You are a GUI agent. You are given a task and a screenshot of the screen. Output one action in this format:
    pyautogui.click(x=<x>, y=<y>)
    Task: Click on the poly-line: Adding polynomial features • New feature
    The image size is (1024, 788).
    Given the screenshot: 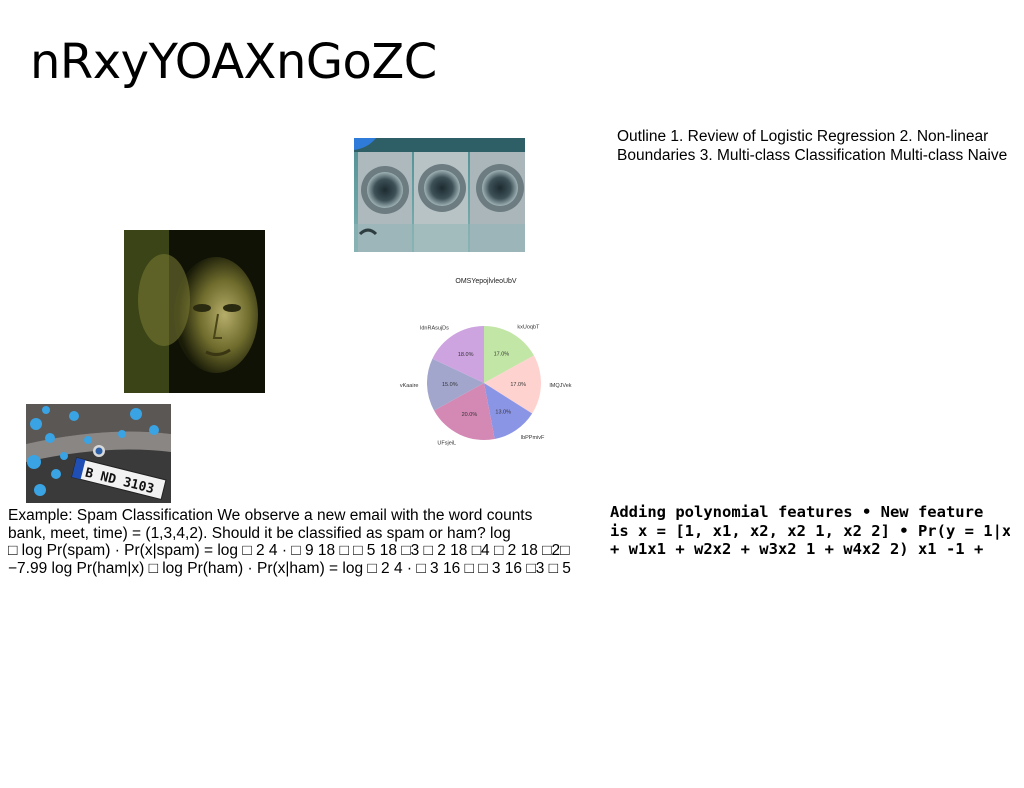 What is the action you would take?
    pyautogui.click(x=797, y=512)
    